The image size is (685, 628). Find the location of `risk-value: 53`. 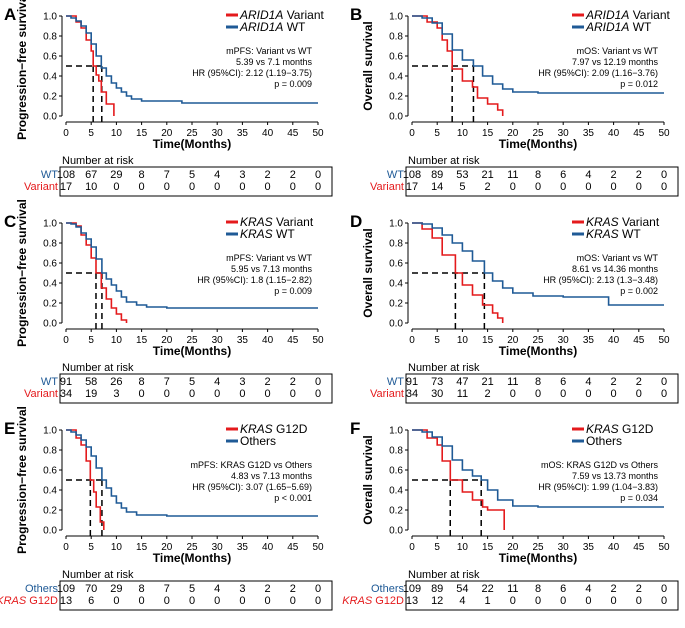

risk-value: 53 is located at coordinates (462, 175).